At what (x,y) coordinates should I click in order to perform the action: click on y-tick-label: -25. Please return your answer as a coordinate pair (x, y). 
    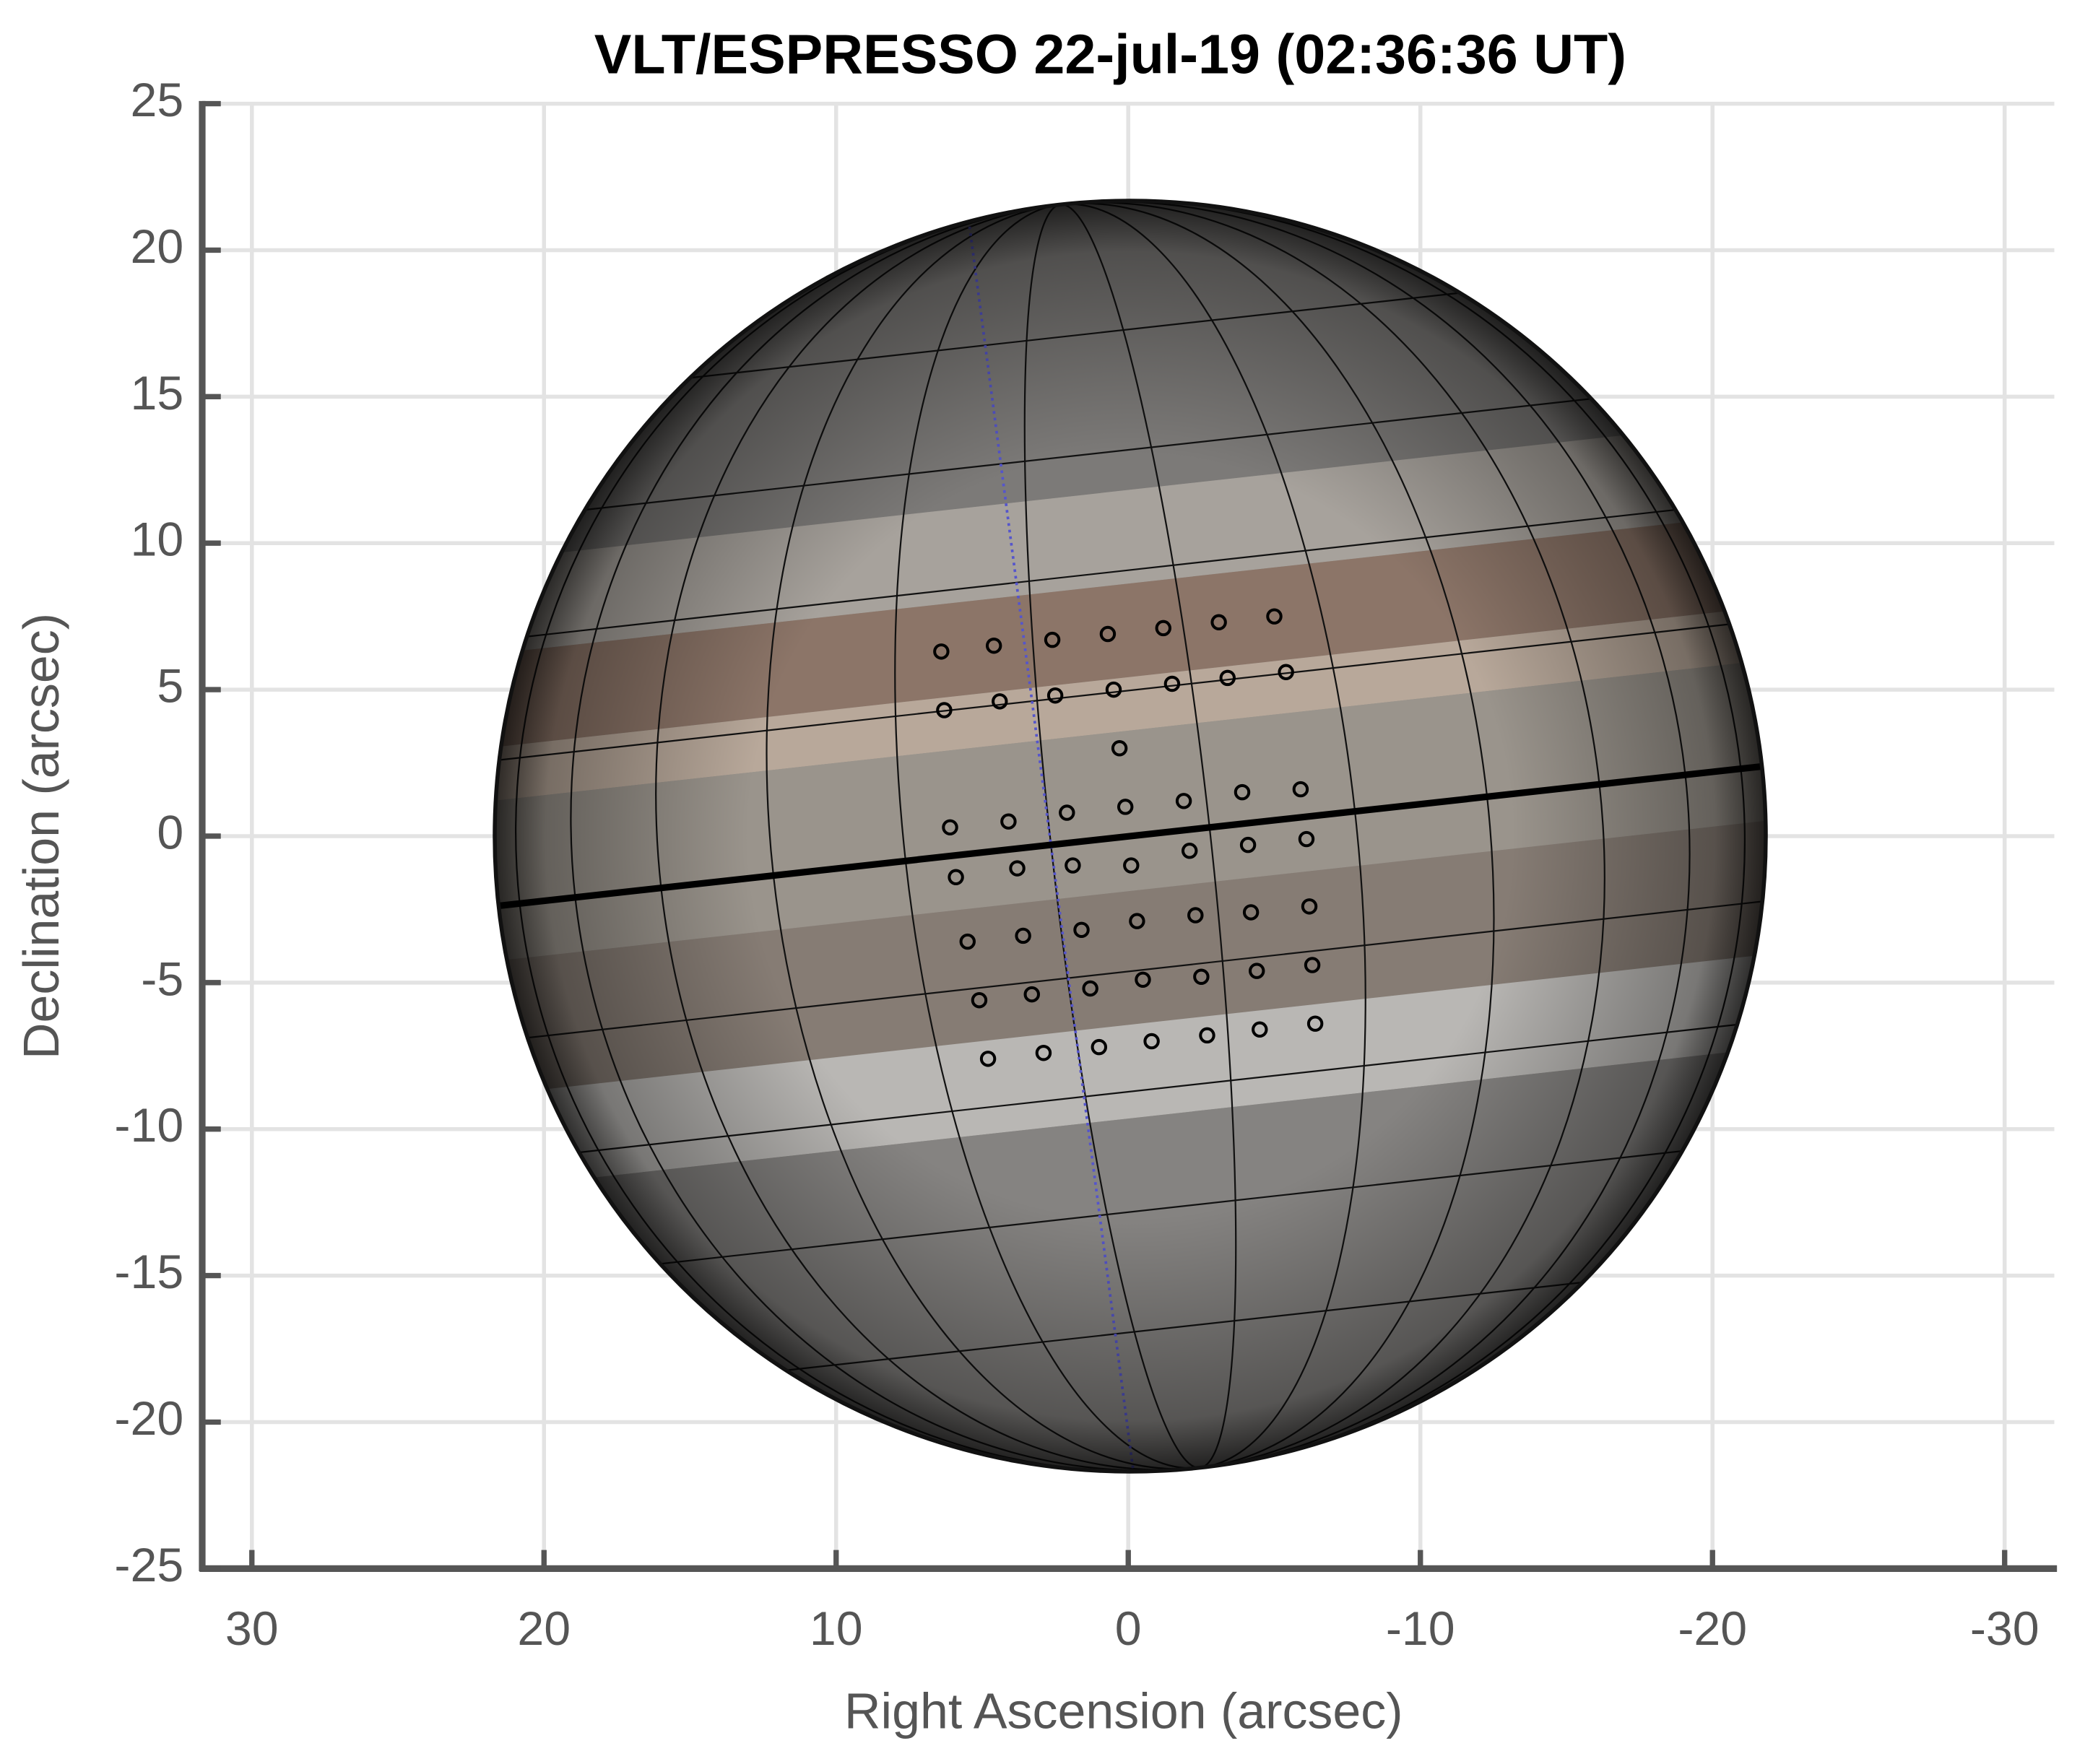
    Looking at the image, I should click on (148, 1565).